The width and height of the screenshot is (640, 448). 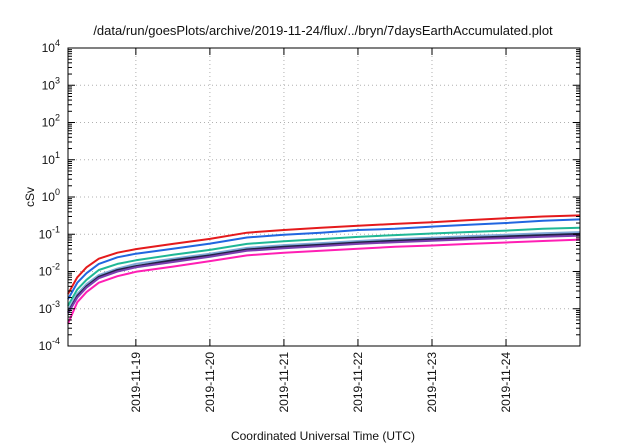 What do you see at coordinates (210, 382) in the screenshot?
I see `x-tick-label: 2019-11-20` at bounding box center [210, 382].